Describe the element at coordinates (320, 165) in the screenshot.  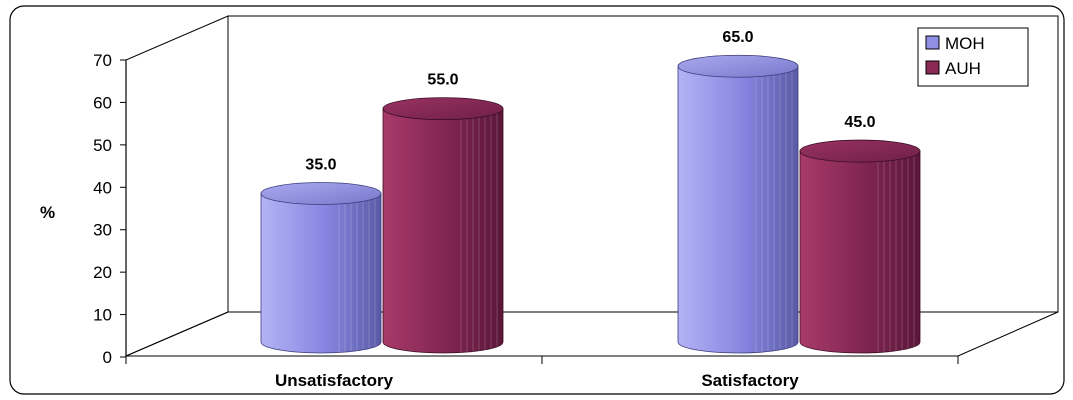
I see `data-label: 35.0` at that location.